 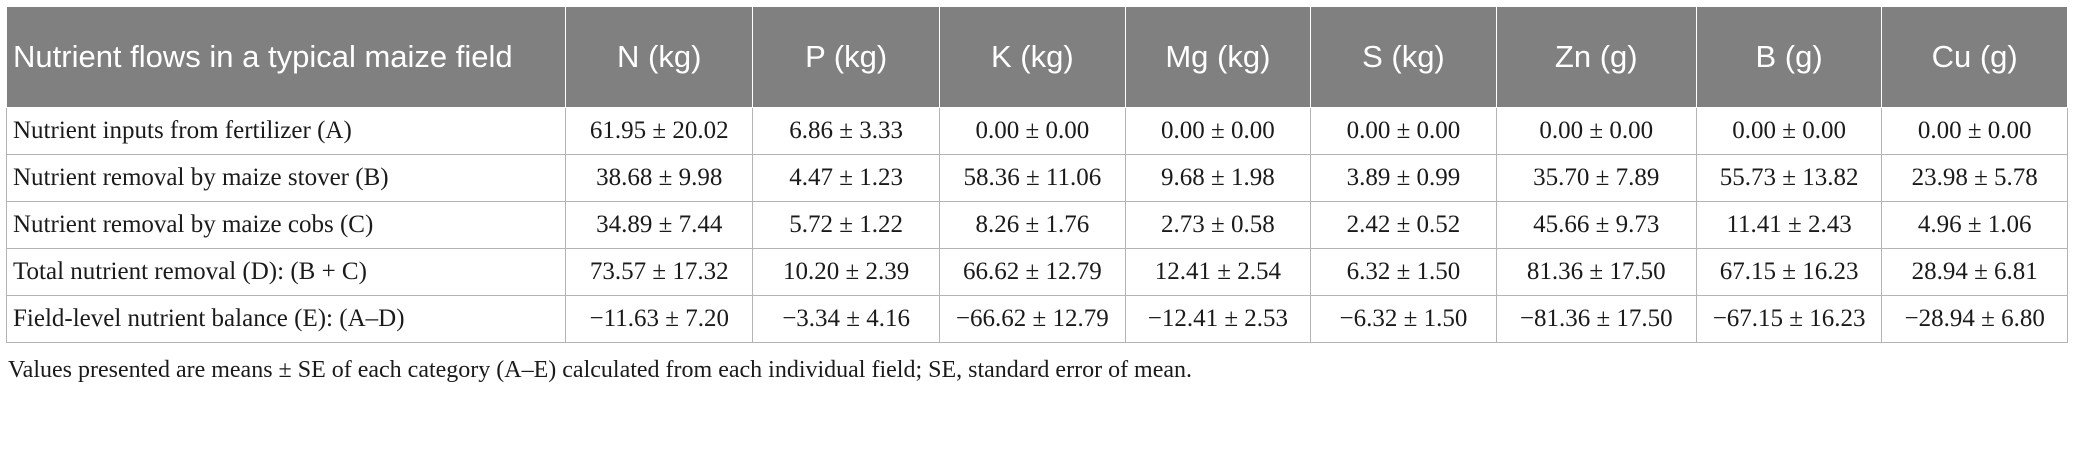 What do you see at coordinates (1596, 272) in the screenshot?
I see `table-cell: 81.36 ± 17.50` at bounding box center [1596, 272].